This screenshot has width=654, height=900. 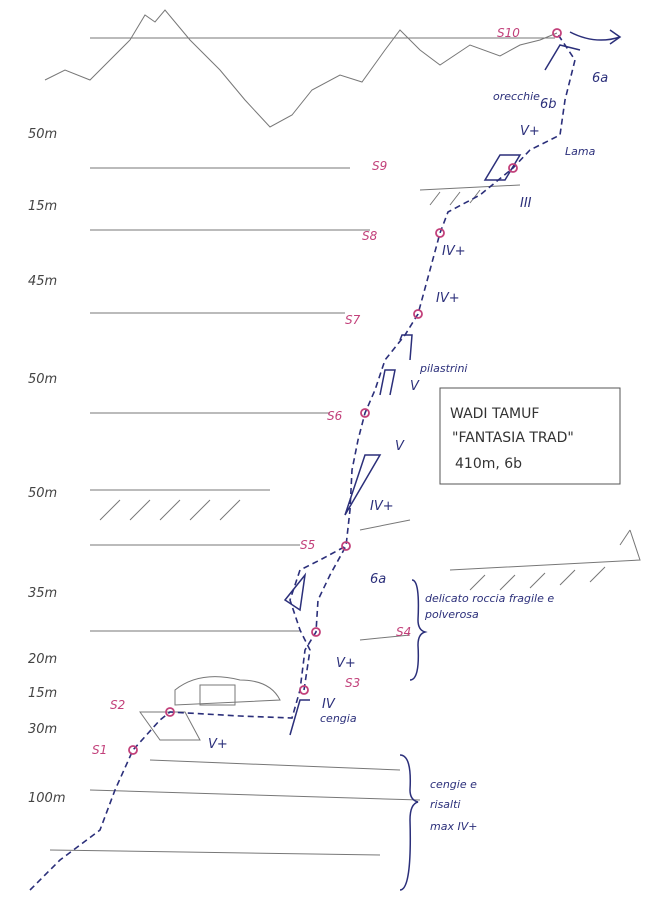 I want to click on belay-label: S7, so click(x=353, y=320).